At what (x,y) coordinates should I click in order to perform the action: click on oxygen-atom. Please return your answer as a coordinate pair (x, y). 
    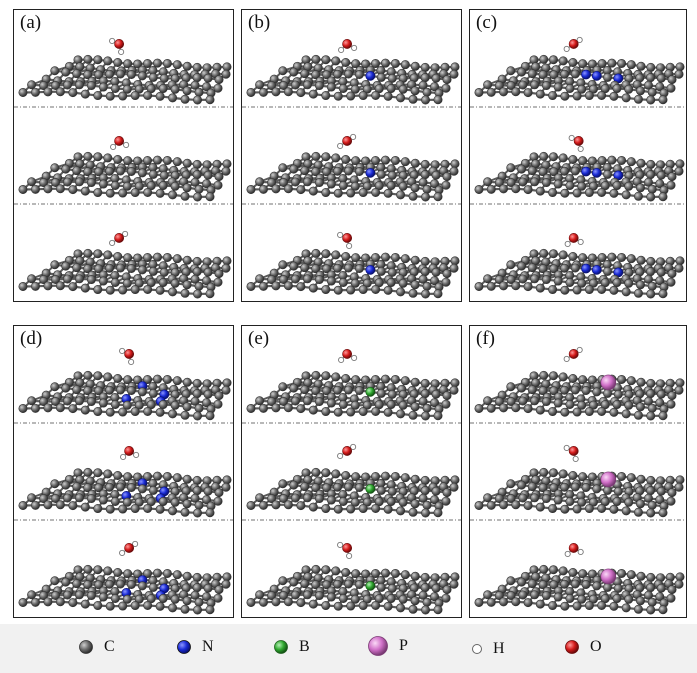
    Looking at the image, I should click on (573, 548).